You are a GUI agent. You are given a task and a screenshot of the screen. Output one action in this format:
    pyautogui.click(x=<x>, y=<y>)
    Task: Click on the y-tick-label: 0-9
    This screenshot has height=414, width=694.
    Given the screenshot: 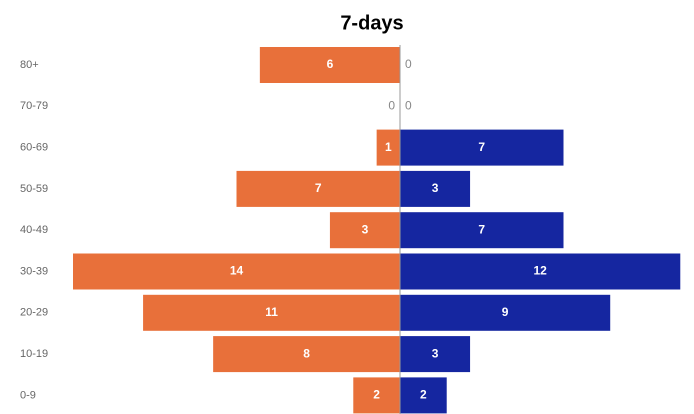 What is the action you would take?
    pyautogui.click(x=28, y=395)
    